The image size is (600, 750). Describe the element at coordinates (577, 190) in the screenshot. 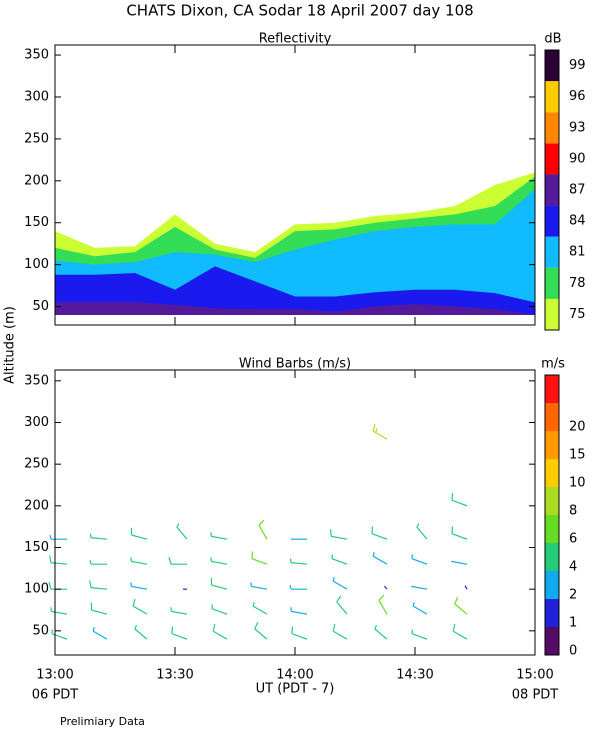

I see `colorbar-label: 87` at that location.